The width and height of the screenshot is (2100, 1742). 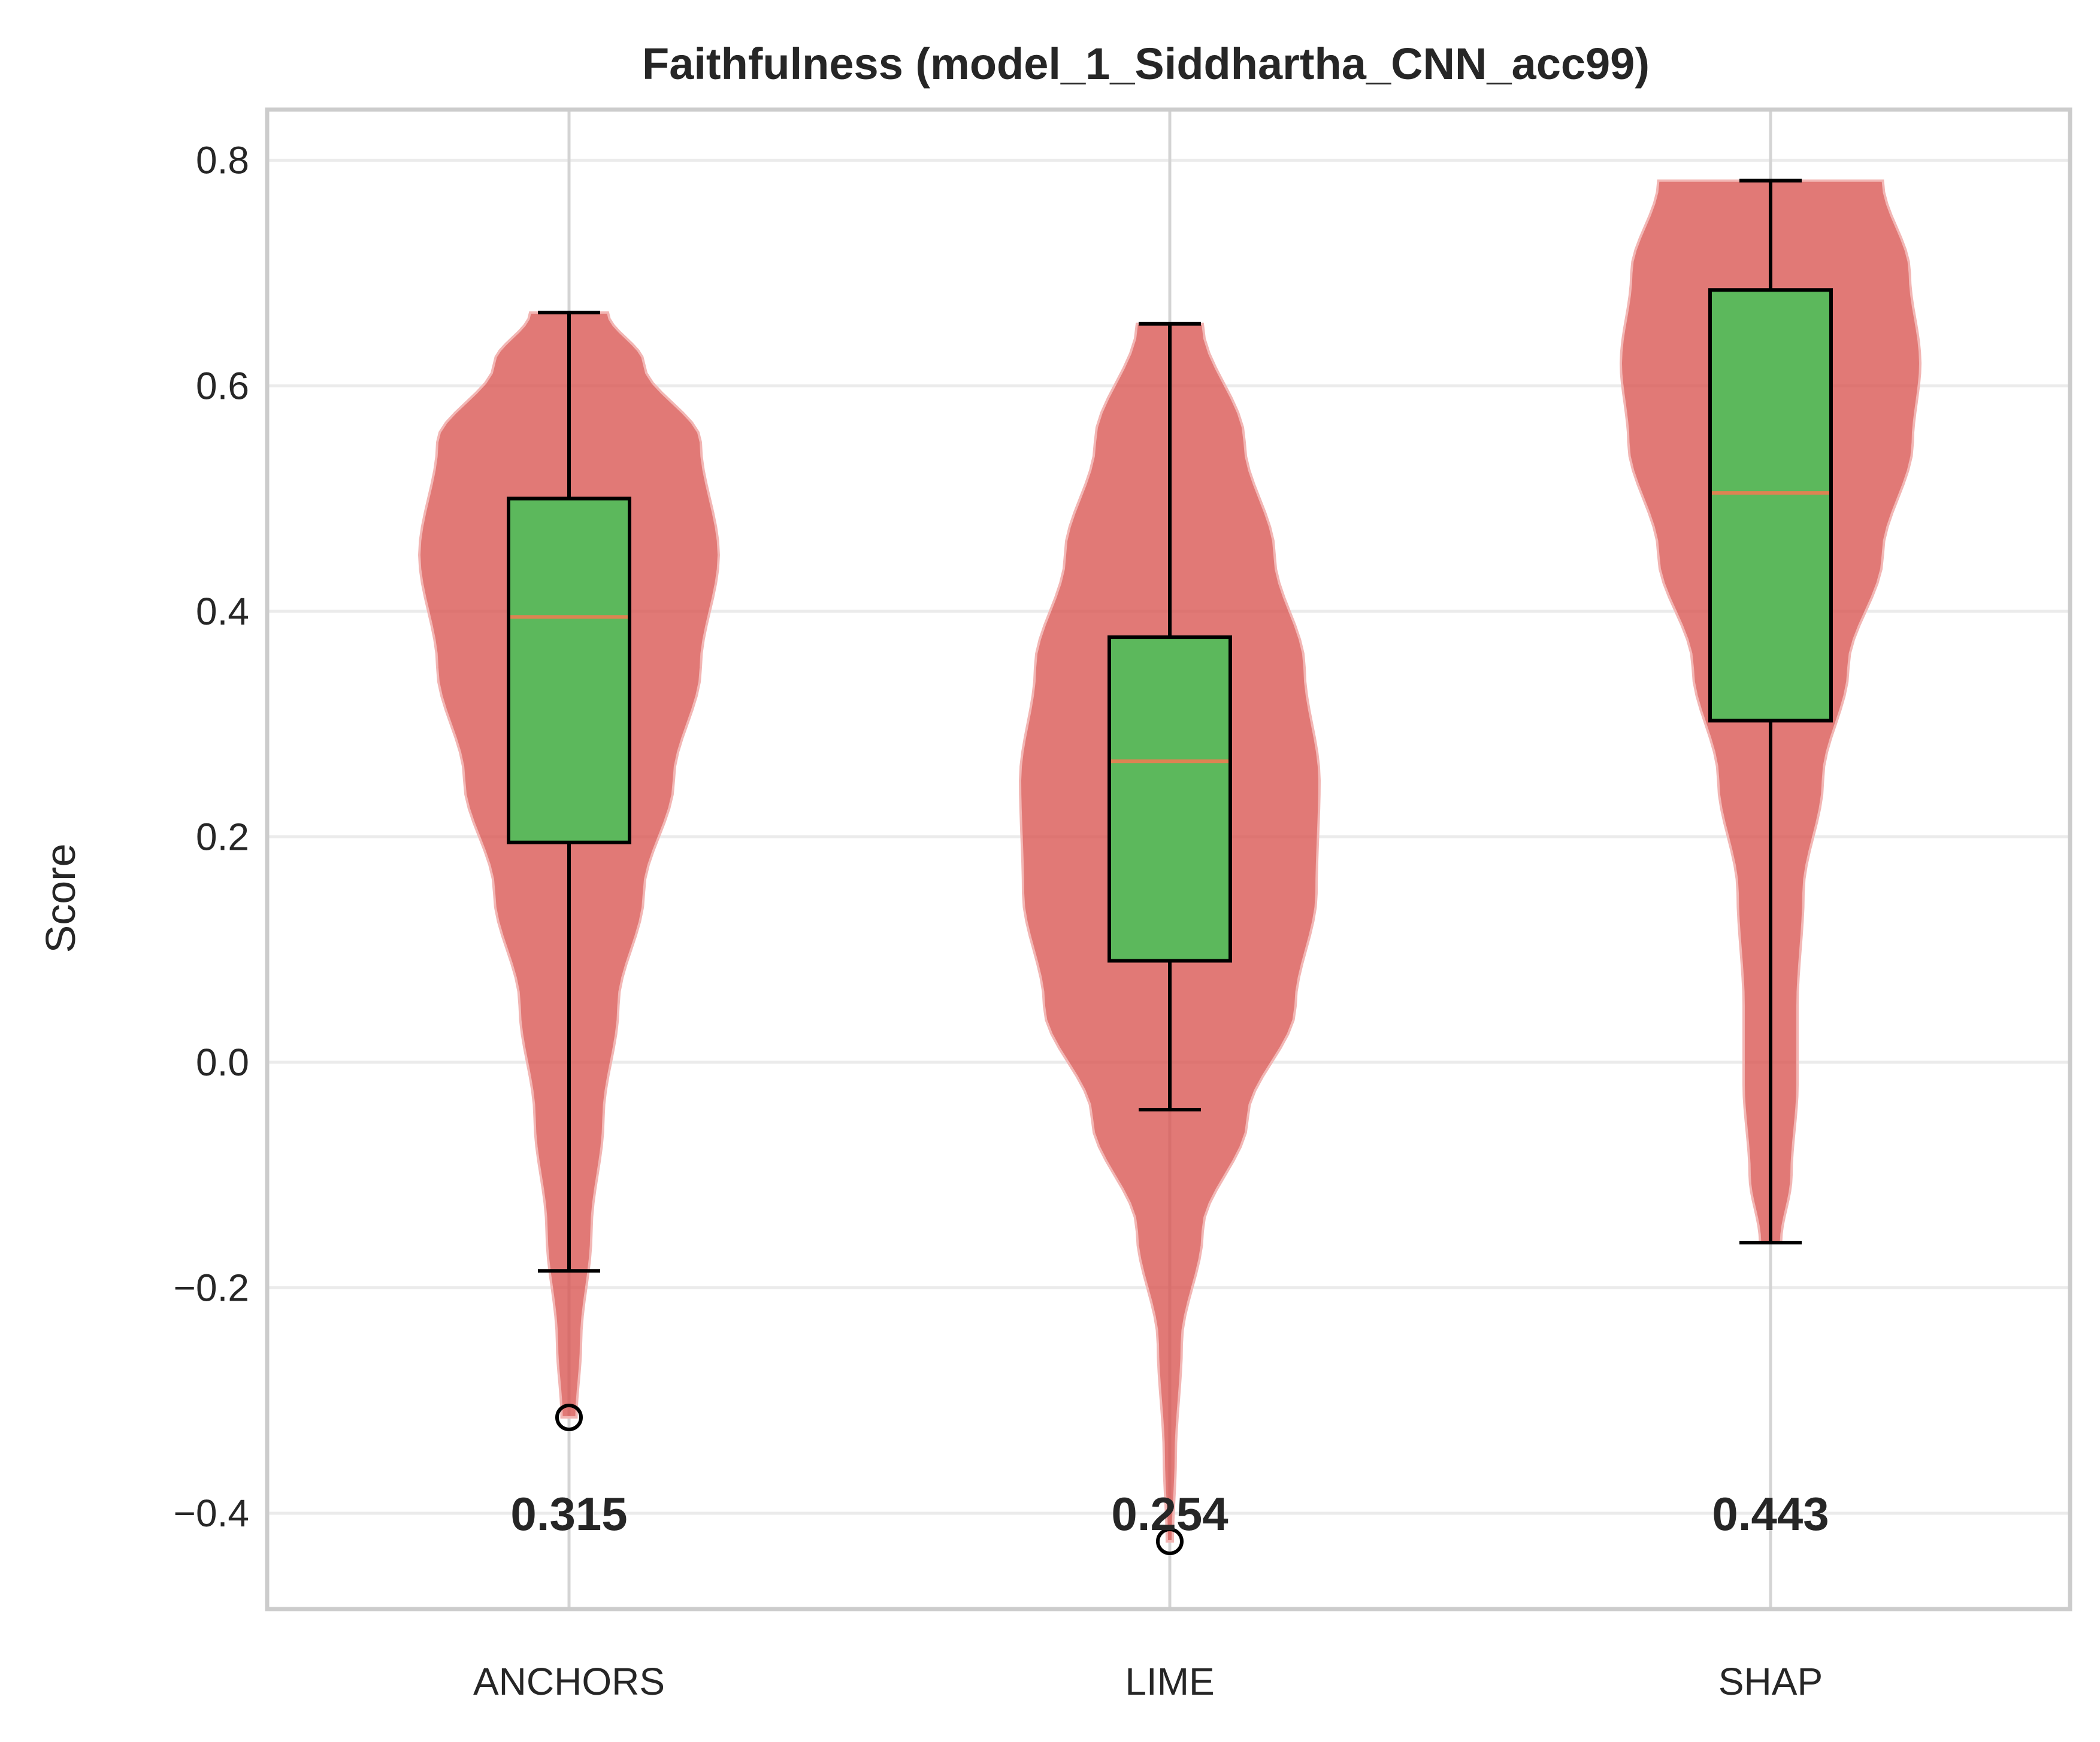 What do you see at coordinates (569, 1681) in the screenshot?
I see `x-tick-label: ANCHORS` at bounding box center [569, 1681].